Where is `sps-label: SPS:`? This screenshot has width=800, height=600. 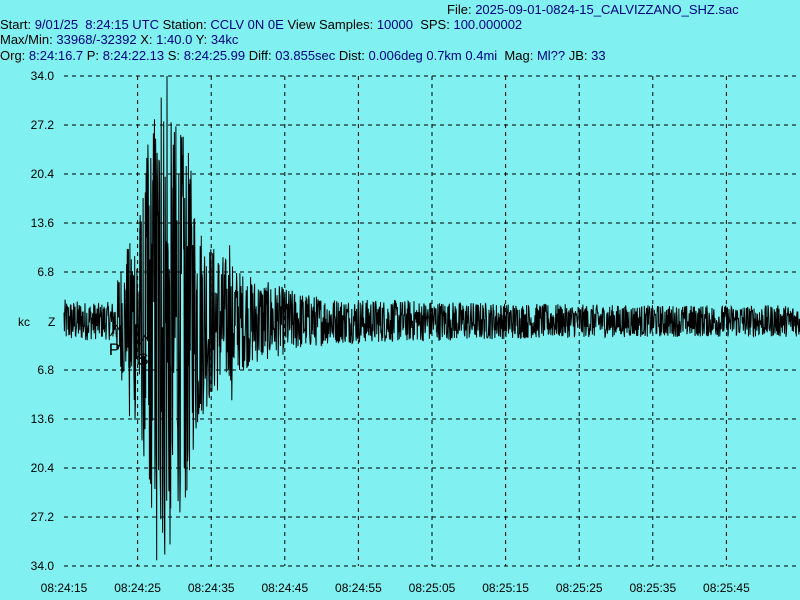
sps-label: SPS: is located at coordinates (435, 24).